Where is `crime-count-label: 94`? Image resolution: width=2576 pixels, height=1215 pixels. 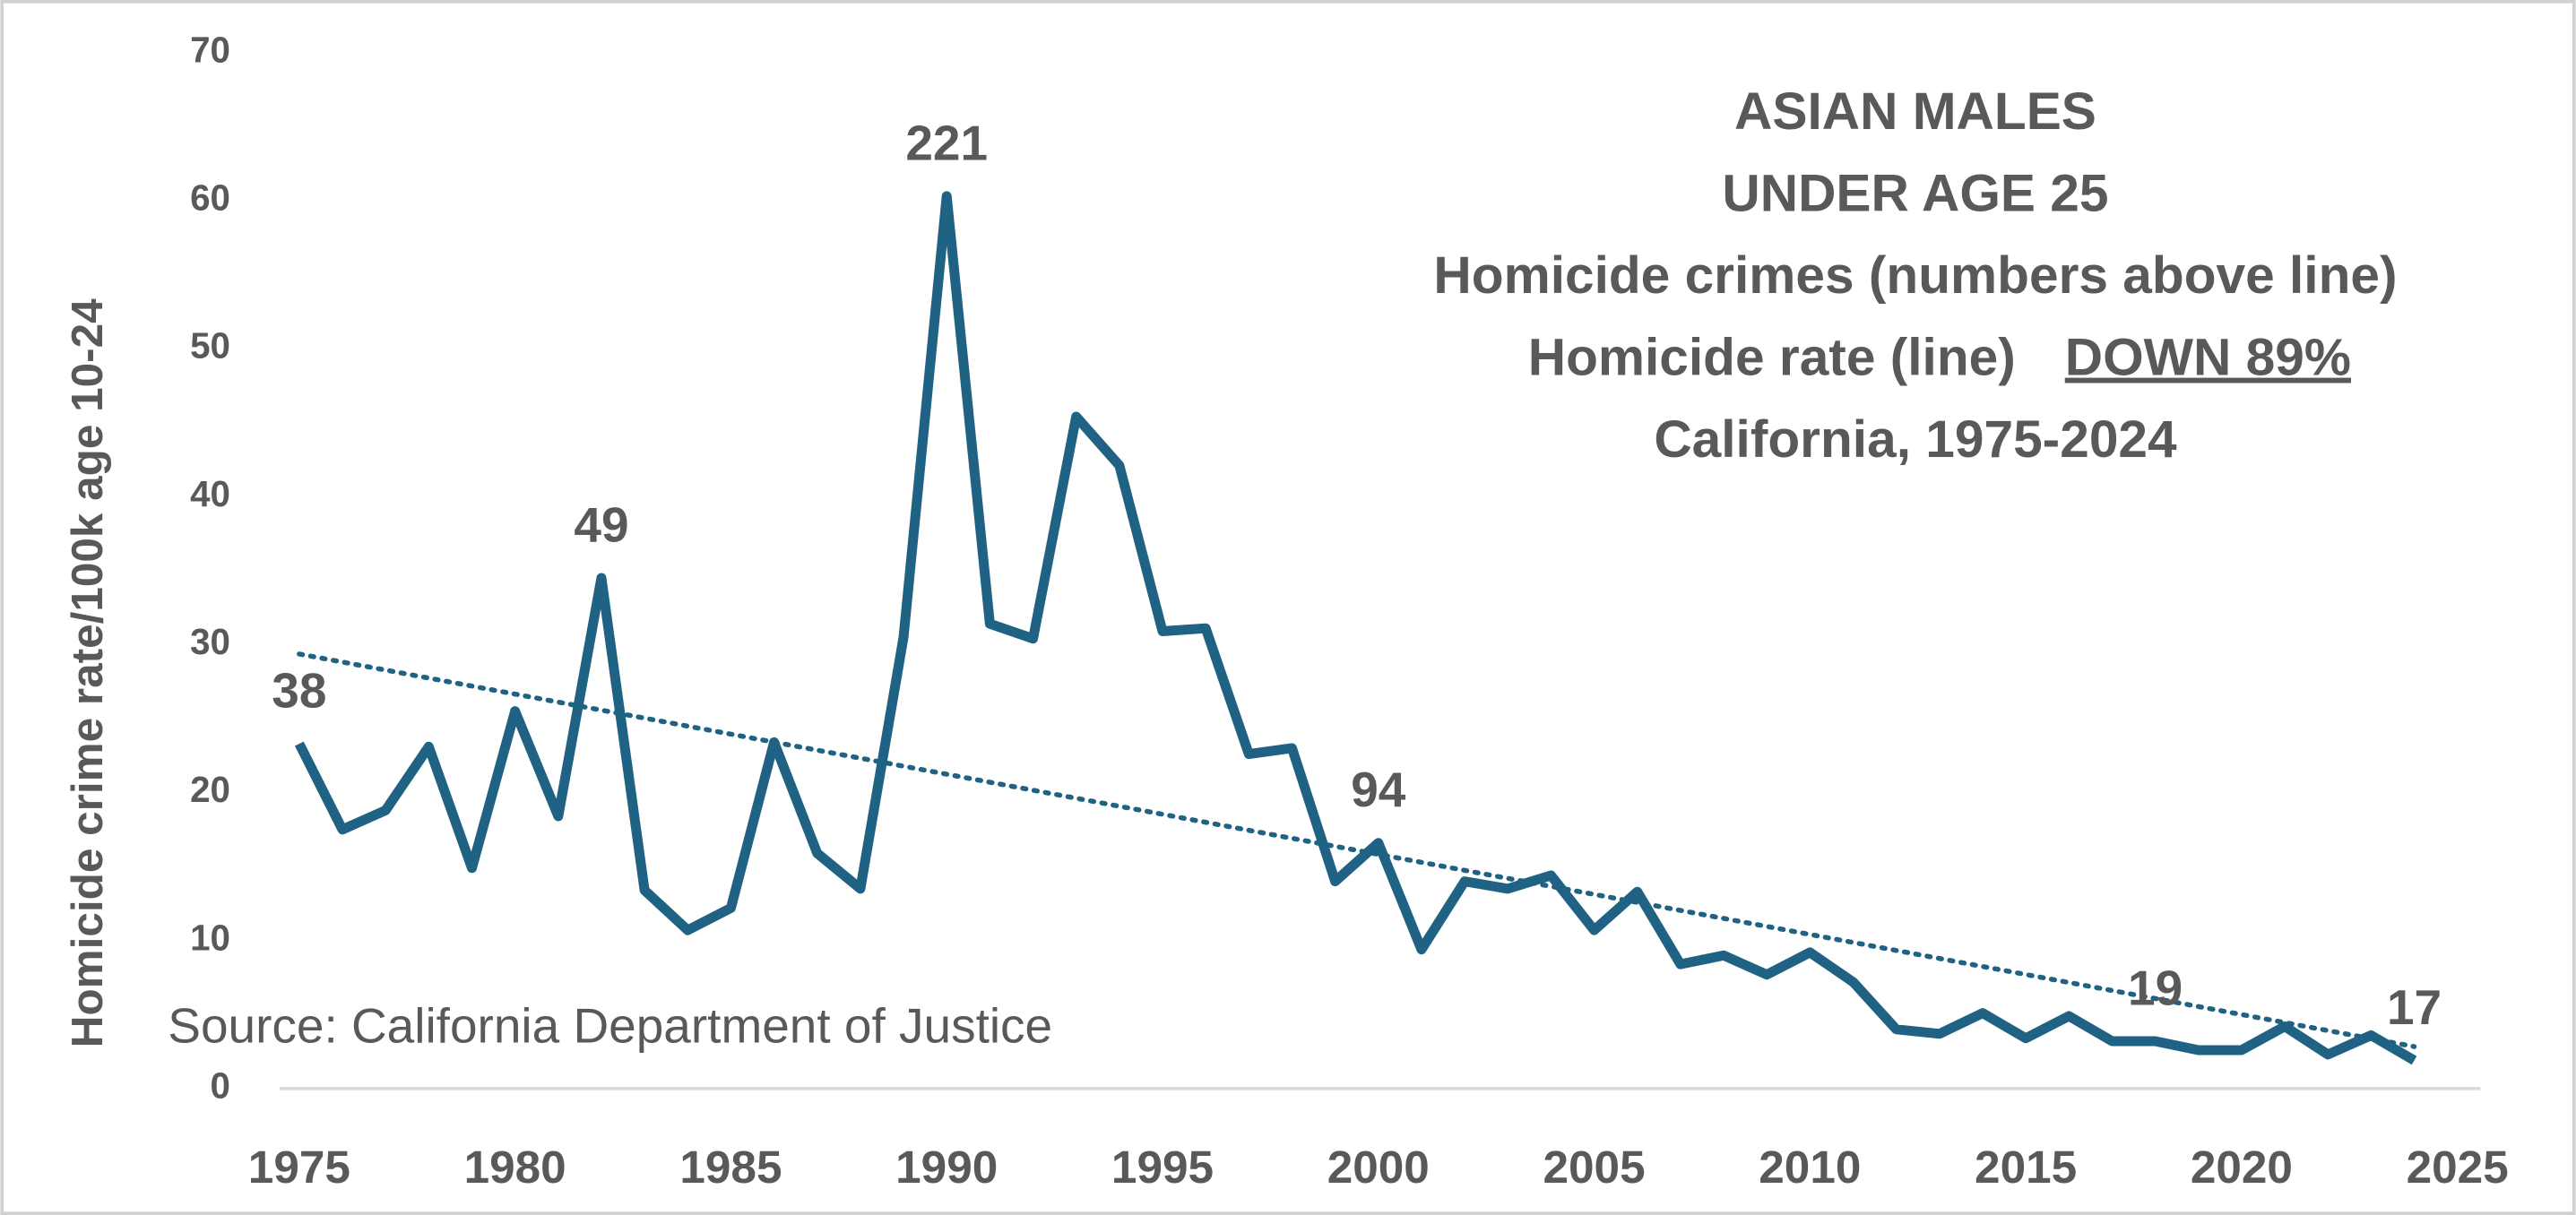 crime-count-label: 94 is located at coordinates (1378, 789).